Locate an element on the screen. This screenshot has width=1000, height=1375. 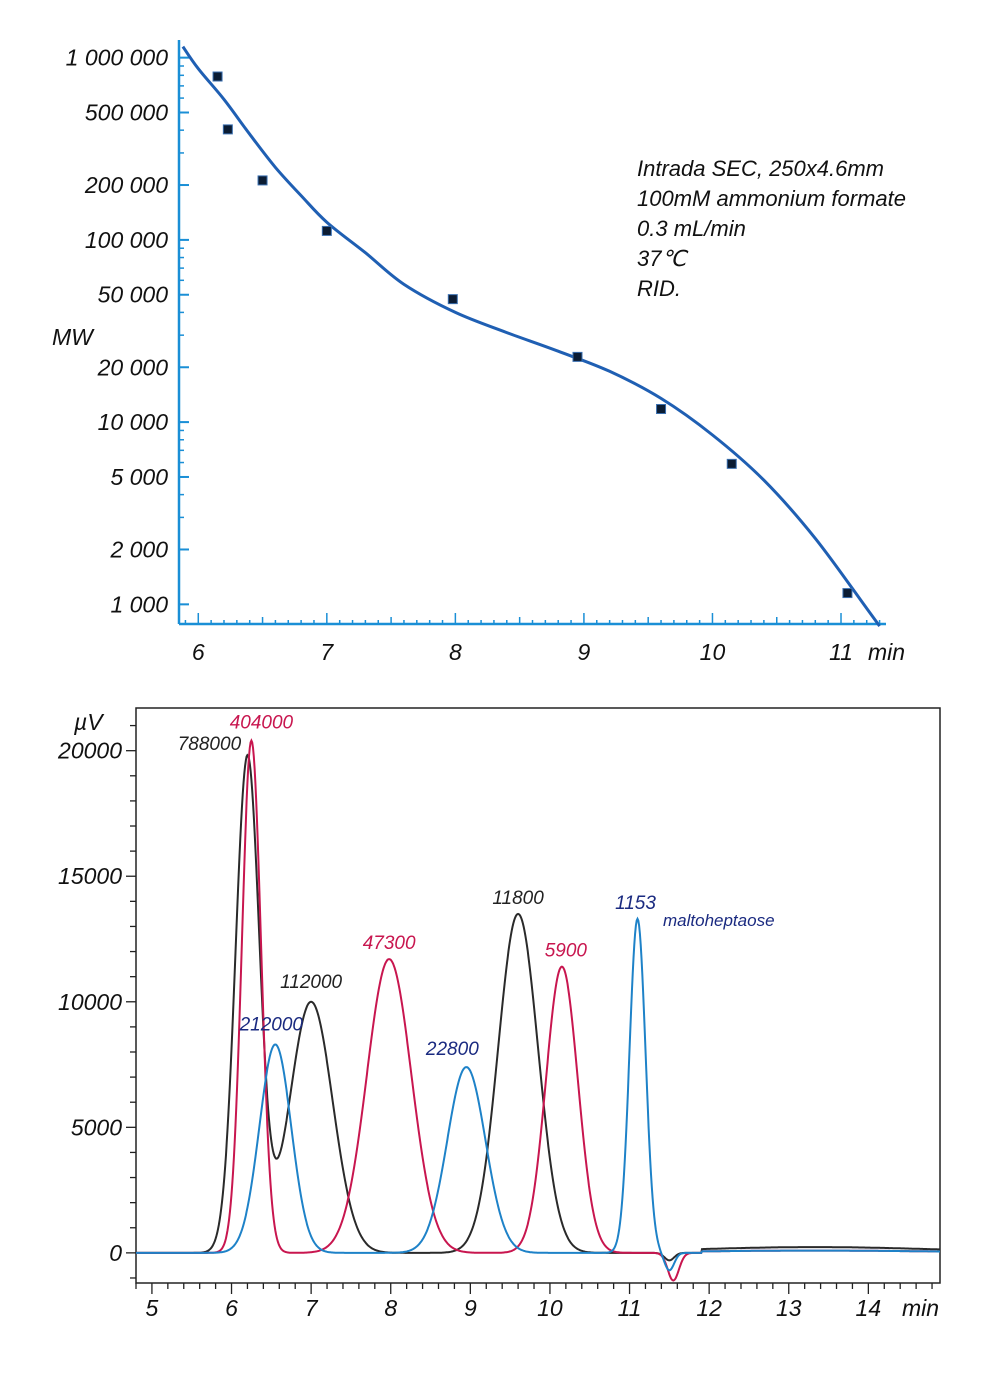
bottom-x-tick-label: 8 is located at coordinates (390, 1308).